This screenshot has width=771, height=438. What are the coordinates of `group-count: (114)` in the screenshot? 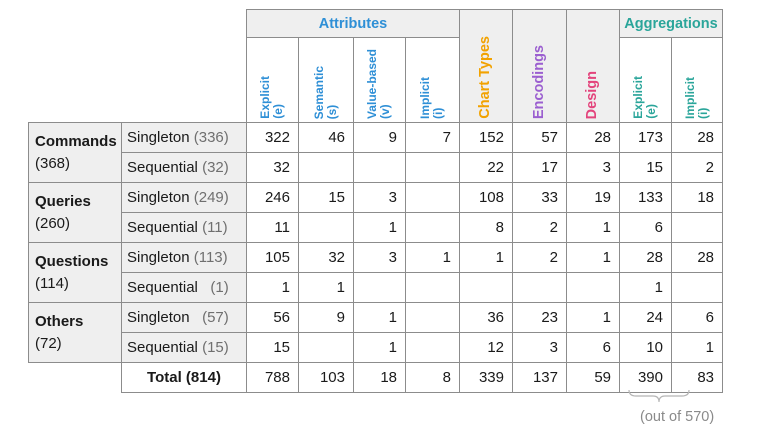 It's located at (52, 283).